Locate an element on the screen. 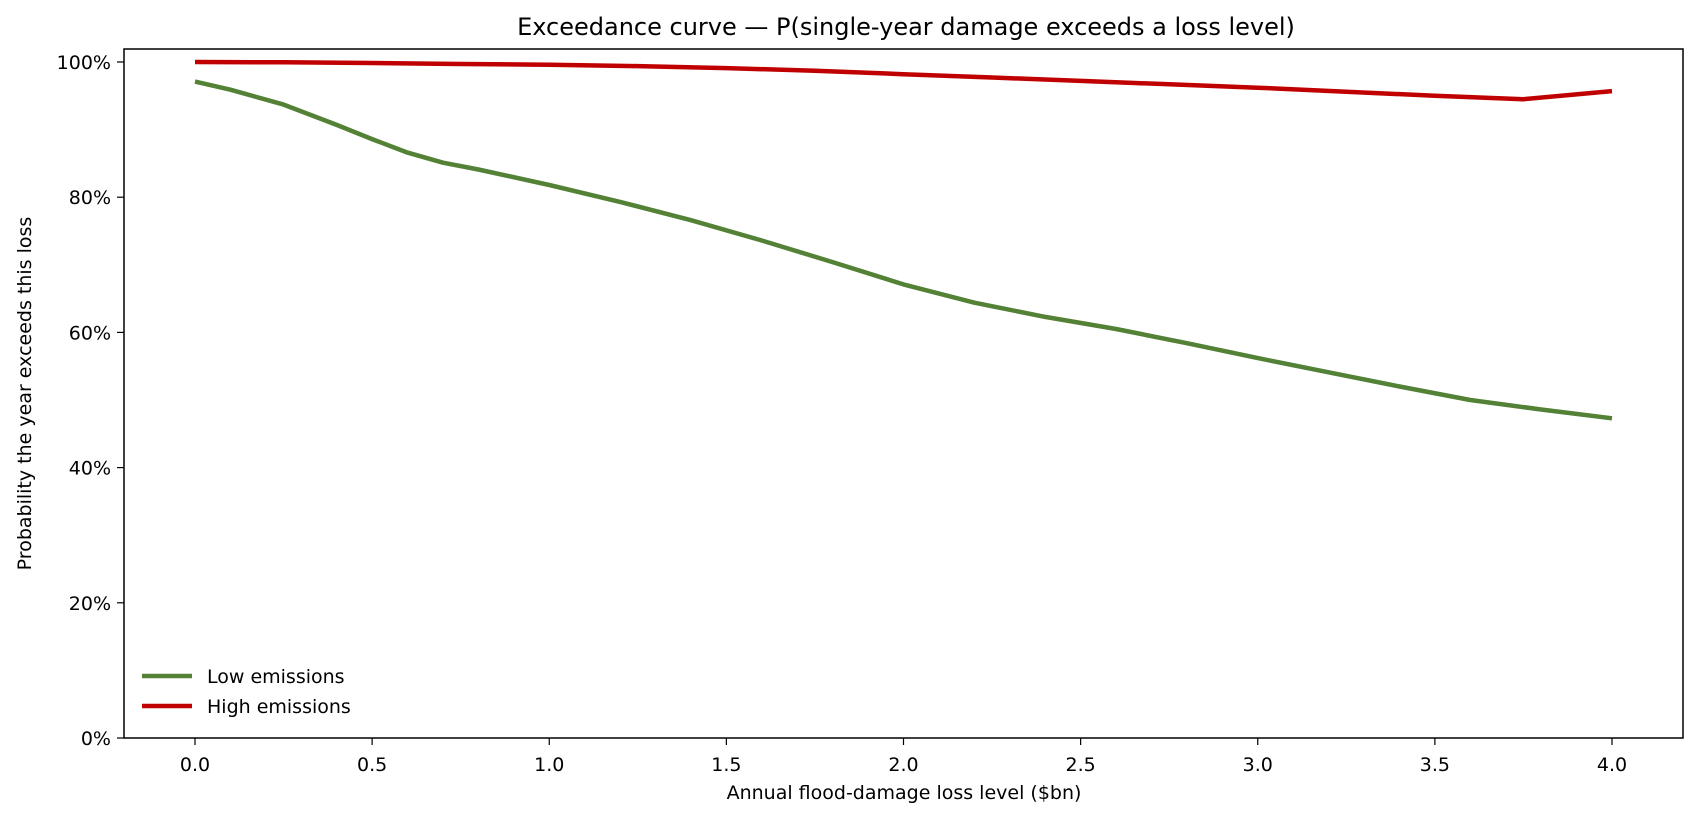 Image resolution: width=1698 pixels, height=818 pixels. legend-entry-high-emissions: High emissions is located at coordinates (246, 707).